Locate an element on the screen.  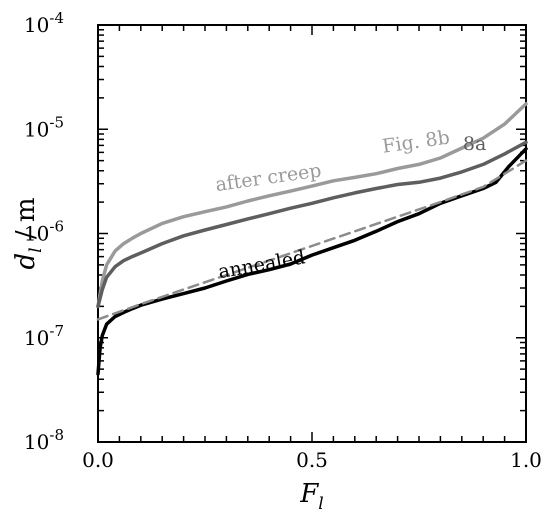
x-tick-label: 0.0 is located at coordinates (98, 460).